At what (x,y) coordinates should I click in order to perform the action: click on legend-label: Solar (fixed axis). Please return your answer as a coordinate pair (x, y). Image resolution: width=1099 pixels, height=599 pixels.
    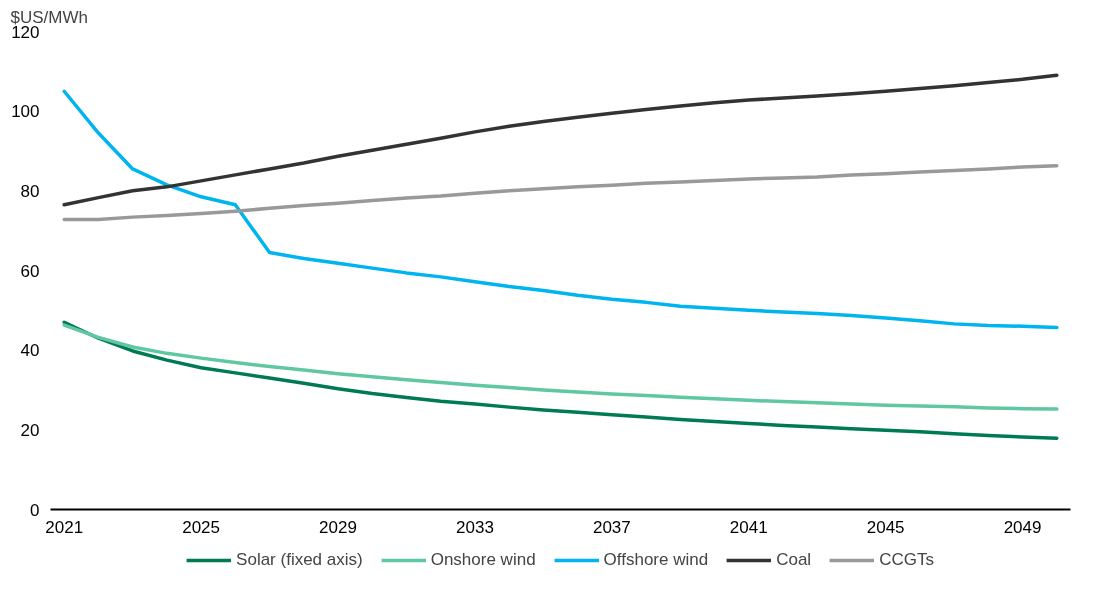
    Looking at the image, I should click on (299, 560).